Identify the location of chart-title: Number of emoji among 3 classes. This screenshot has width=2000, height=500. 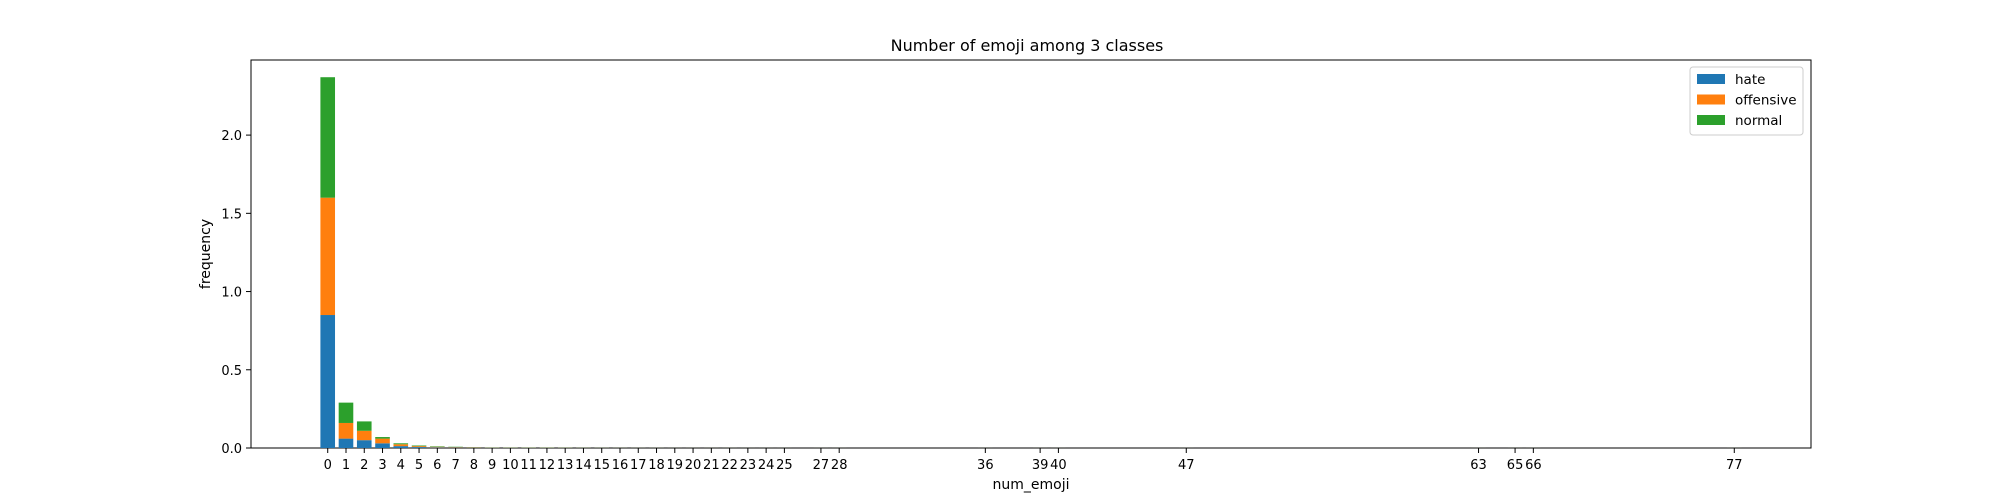
(1027, 45).